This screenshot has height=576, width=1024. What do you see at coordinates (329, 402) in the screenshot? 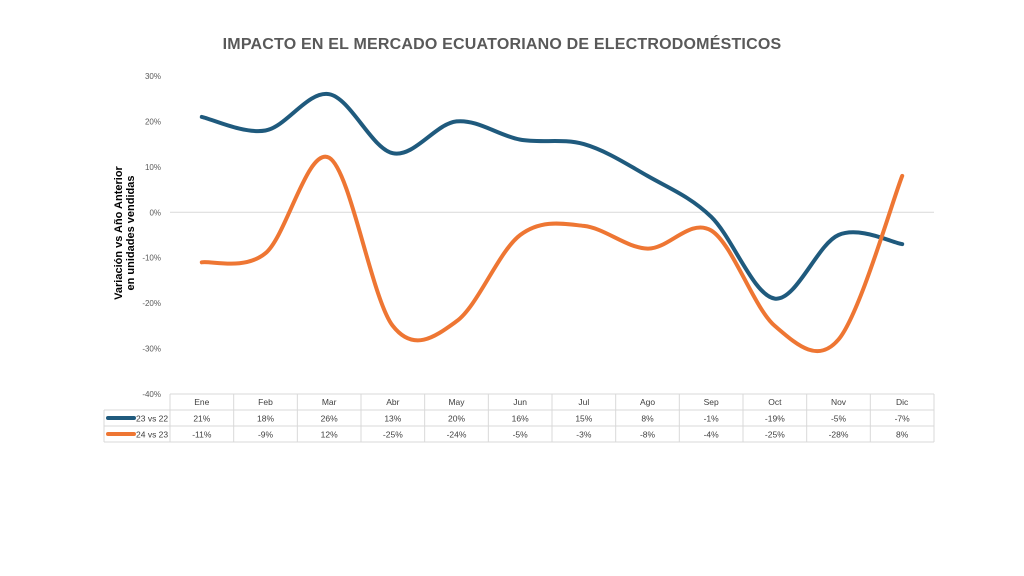
I see `x-tick-label: Mar` at bounding box center [329, 402].